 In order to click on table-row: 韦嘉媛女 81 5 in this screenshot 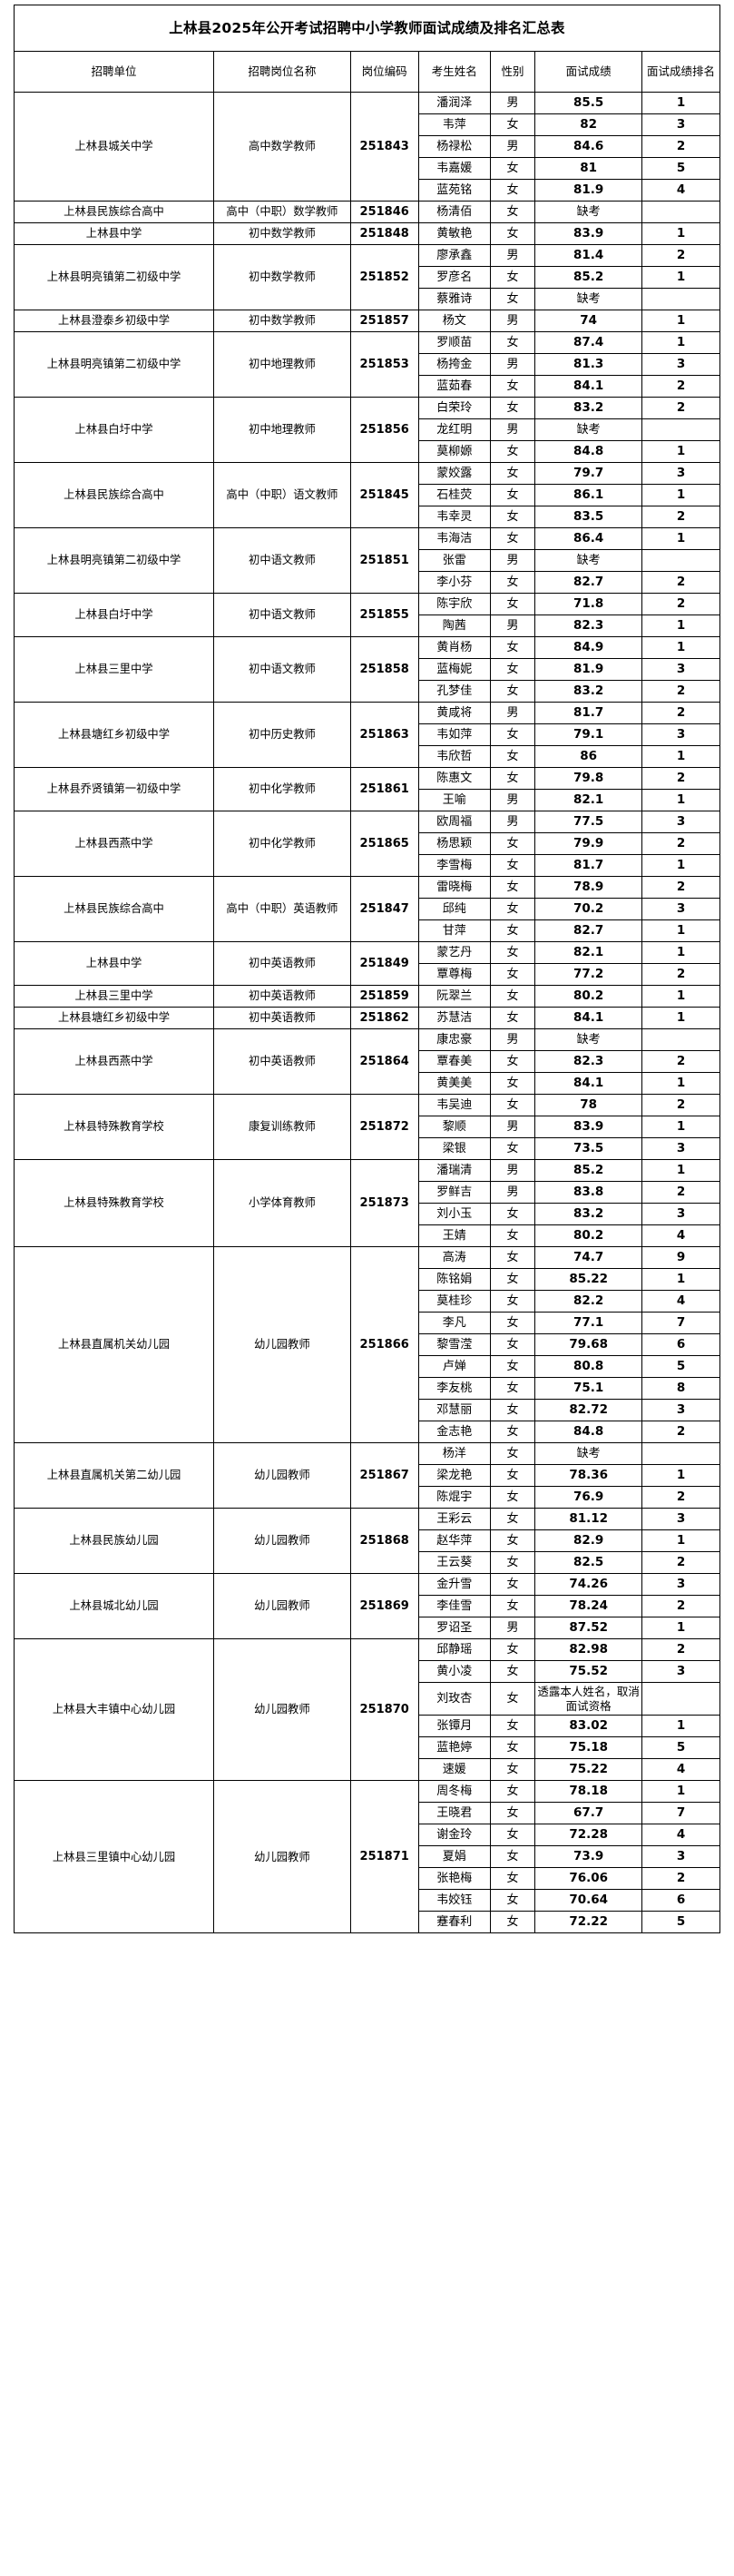, I will do `click(367, 168)`.